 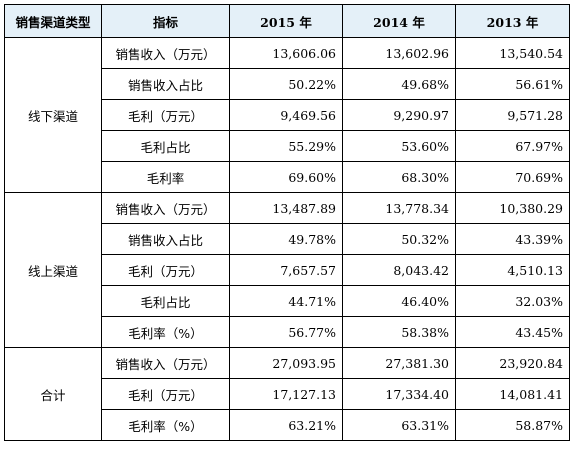 What do you see at coordinates (512, 301) in the screenshot?
I see `value-2013: 32.03%` at bounding box center [512, 301].